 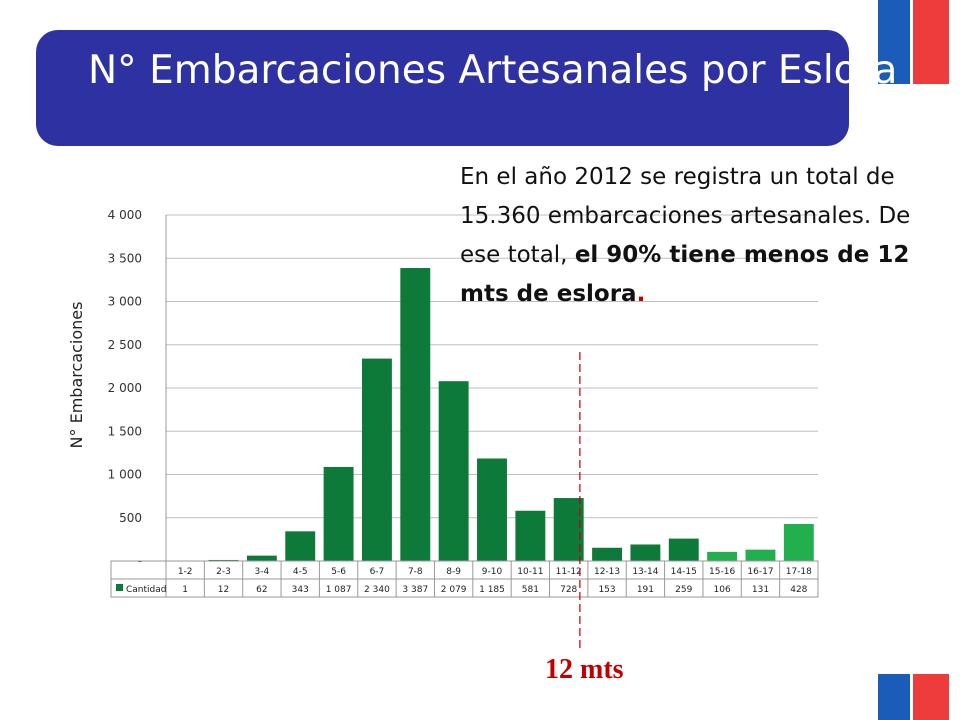 What do you see at coordinates (645, 590) in the screenshot?
I see `data-label: 191` at bounding box center [645, 590].